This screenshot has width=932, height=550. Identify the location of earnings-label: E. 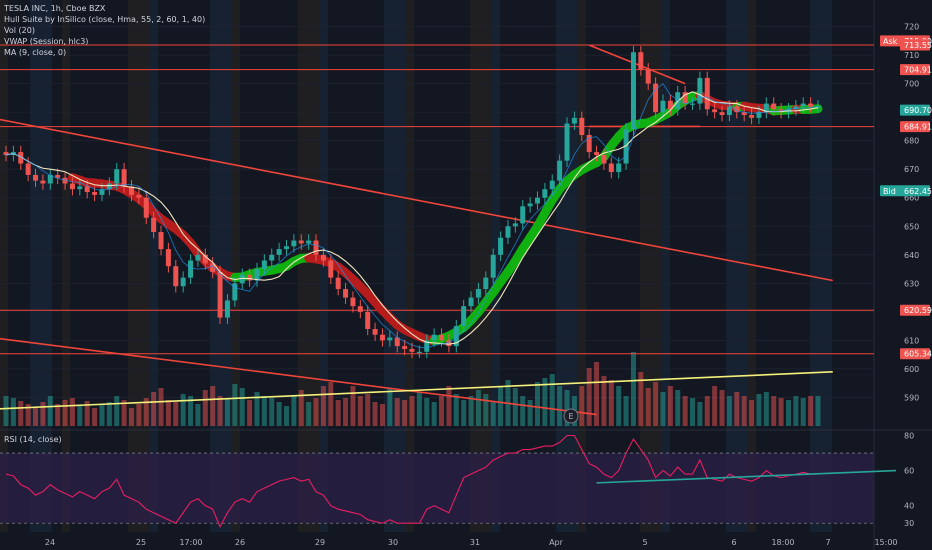
(570, 416).